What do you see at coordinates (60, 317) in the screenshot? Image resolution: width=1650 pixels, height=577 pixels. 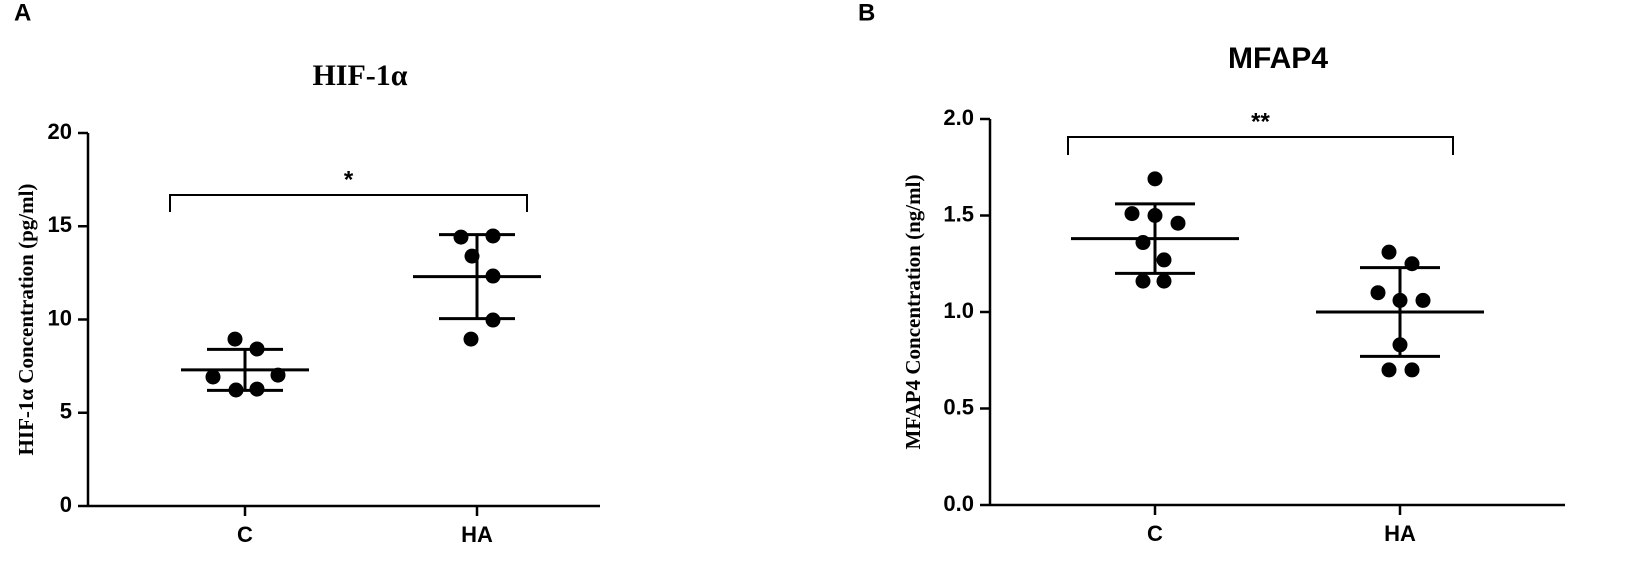 I see `y-tick-label: 10` at bounding box center [60, 317].